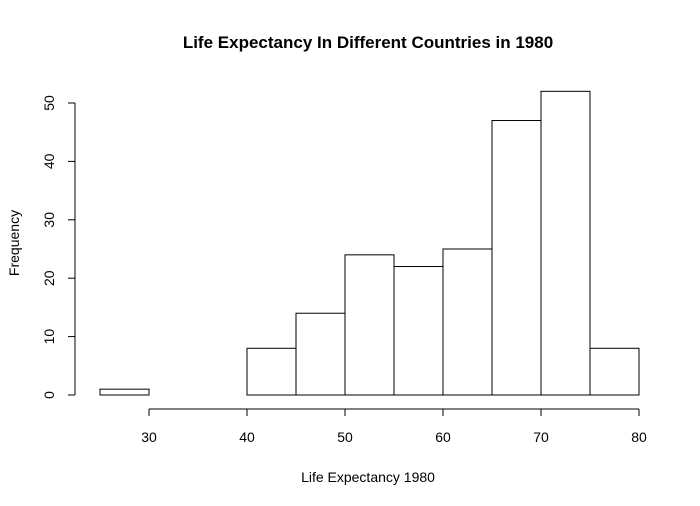 This screenshot has width=700, height=506. Describe the element at coordinates (345, 437) in the screenshot. I see `x-tick-label-50: 50` at that location.